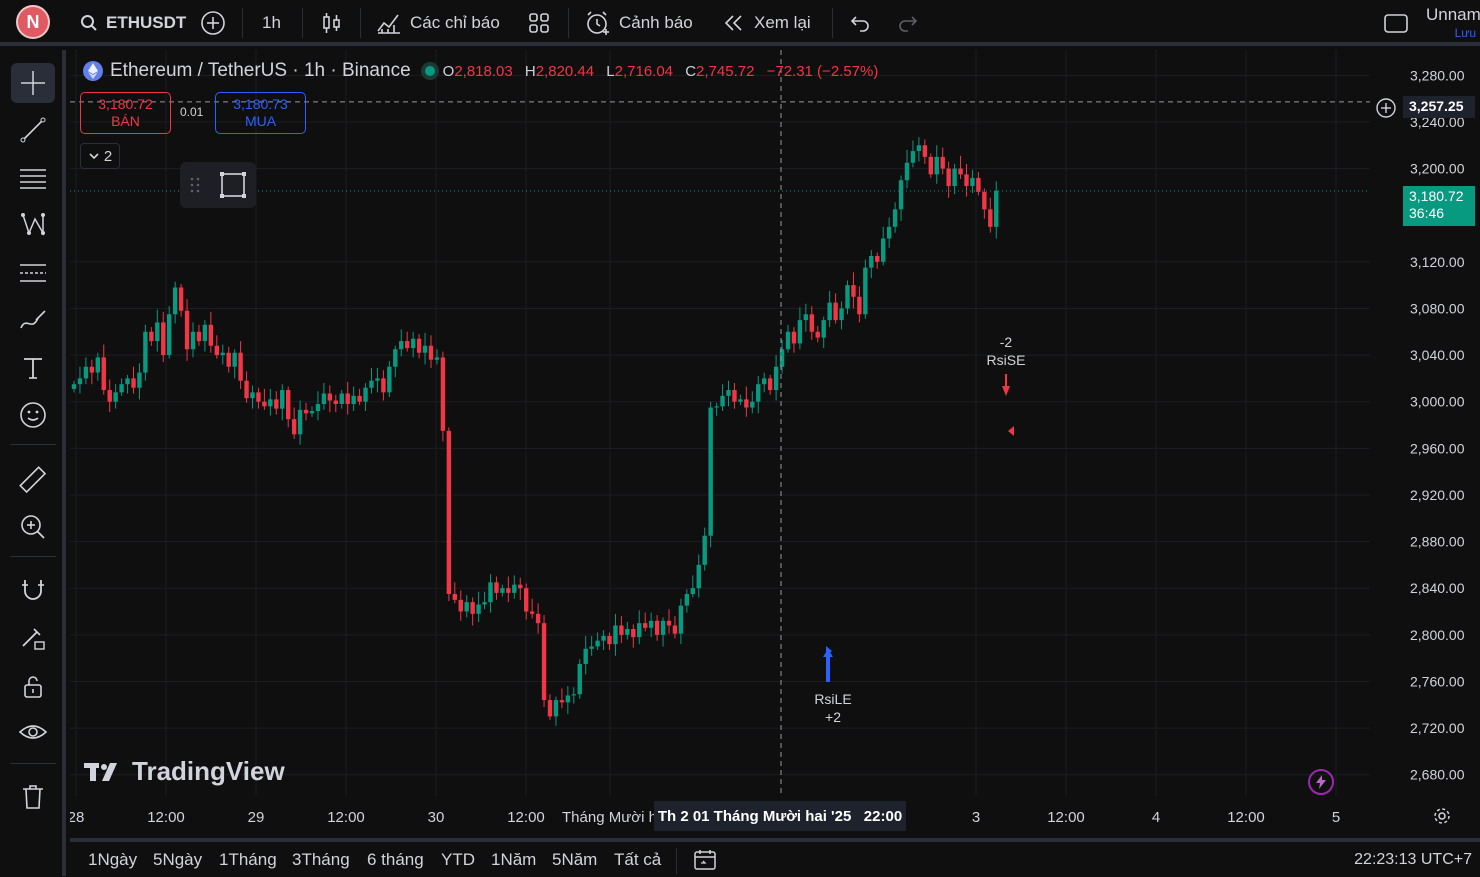 This screenshot has height=877, width=1480. Describe the element at coordinates (33, 638) in the screenshot. I see `drawing-mode-tool` at that location.